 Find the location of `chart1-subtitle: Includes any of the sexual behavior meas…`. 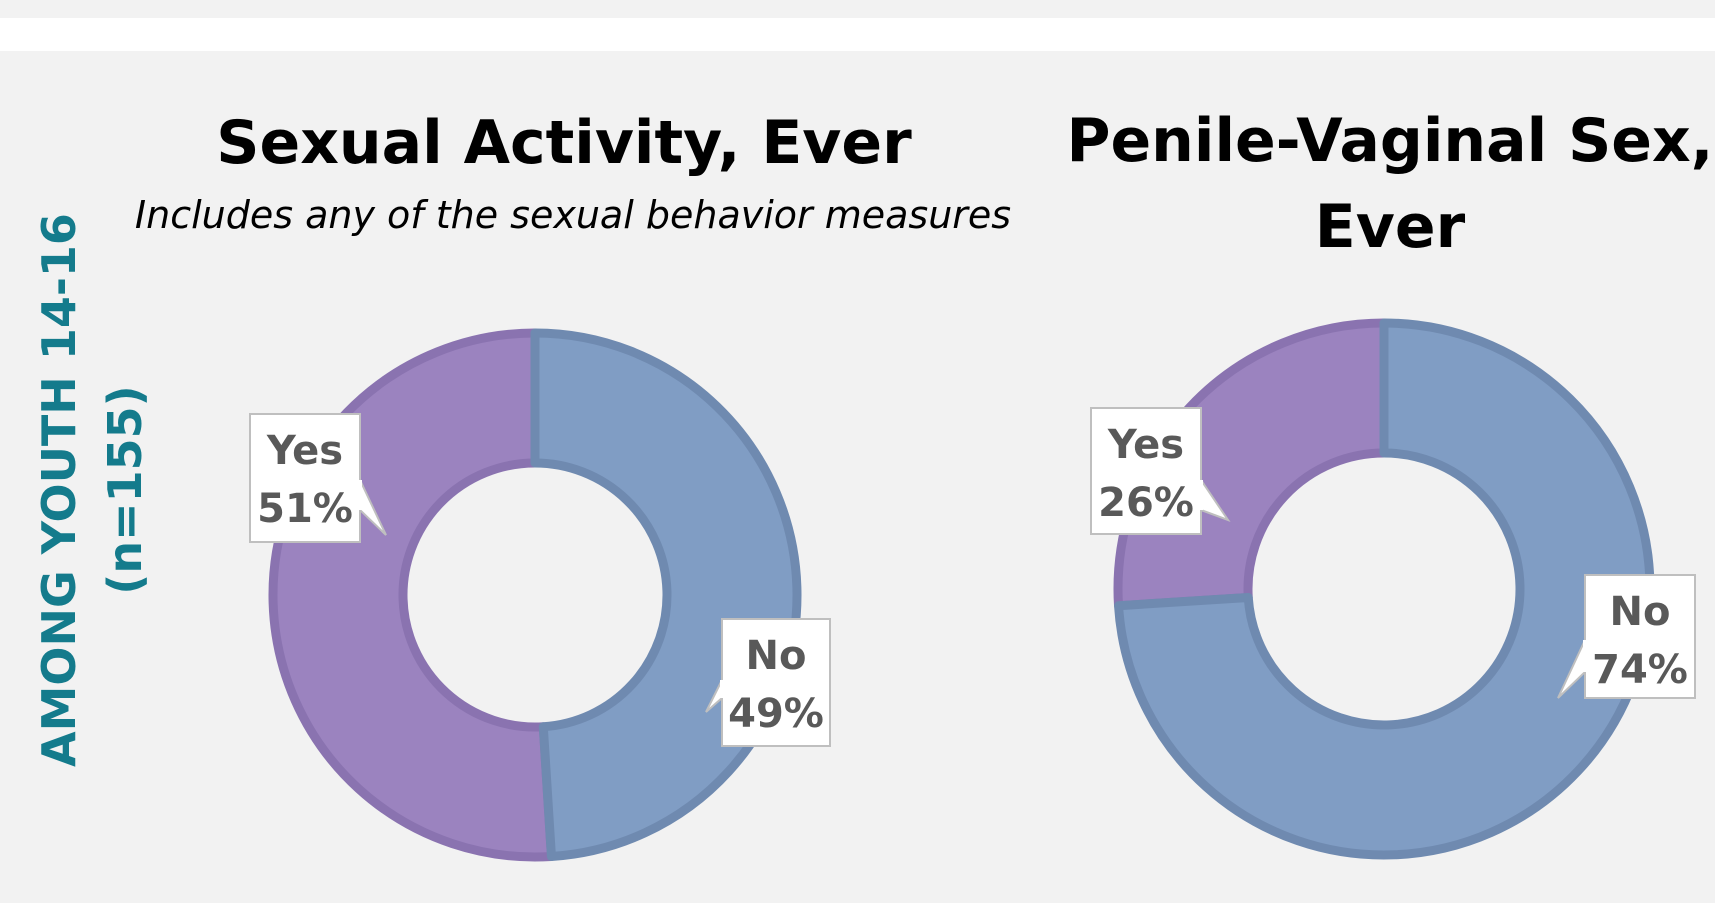

chart1-subtitle: Includes any of the sexual behavior meas… is located at coordinates (573, 215).